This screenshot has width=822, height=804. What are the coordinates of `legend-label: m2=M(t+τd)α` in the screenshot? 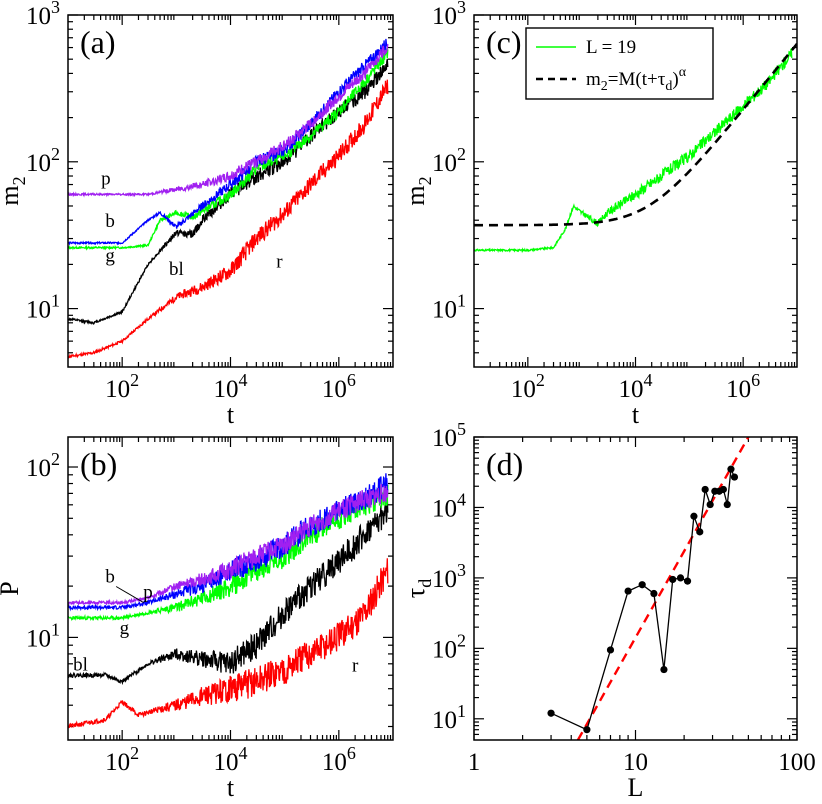 It's located at (636, 79).